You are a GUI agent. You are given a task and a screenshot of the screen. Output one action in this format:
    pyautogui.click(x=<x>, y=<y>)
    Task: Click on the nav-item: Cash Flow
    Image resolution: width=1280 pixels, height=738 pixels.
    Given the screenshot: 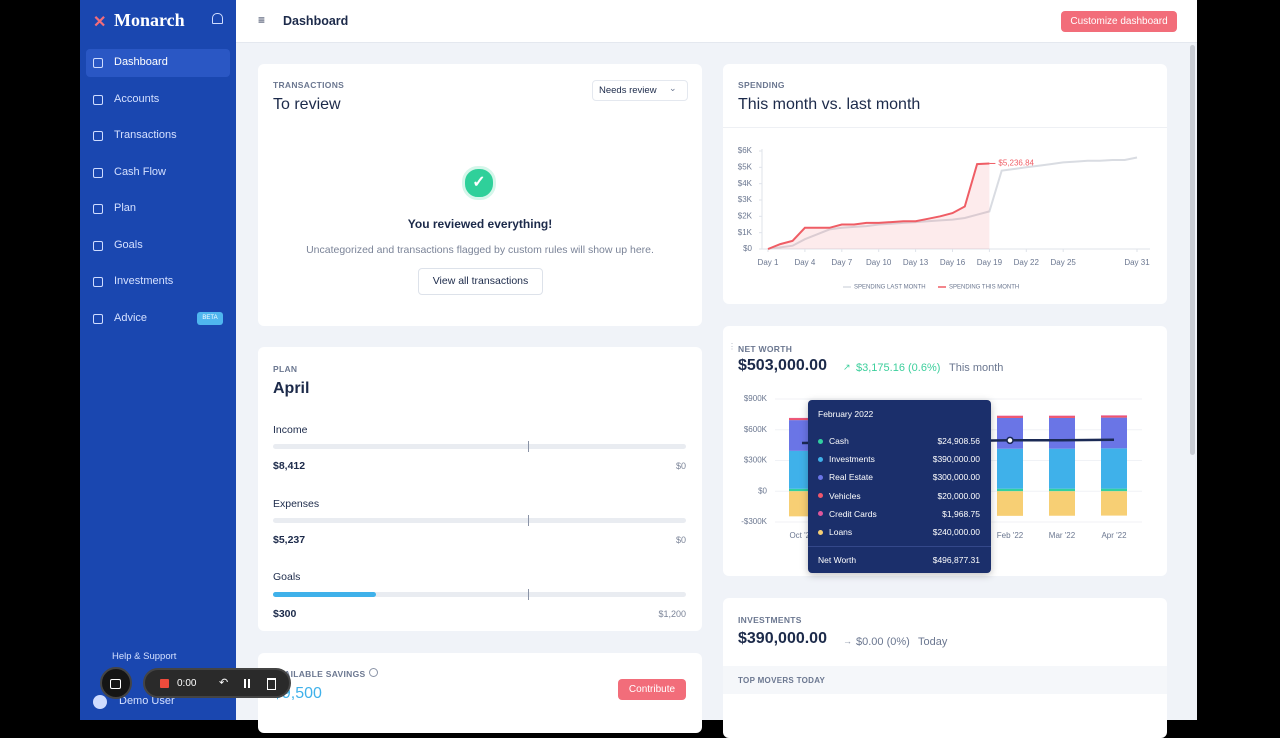 What is the action you would take?
    pyautogui.click(x=140, y=171)
    